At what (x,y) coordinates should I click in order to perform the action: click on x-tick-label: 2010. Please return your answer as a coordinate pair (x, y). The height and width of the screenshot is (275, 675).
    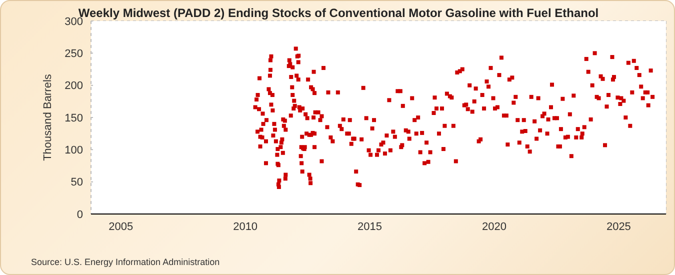
    Looking at the image, I should click on (245, 226).